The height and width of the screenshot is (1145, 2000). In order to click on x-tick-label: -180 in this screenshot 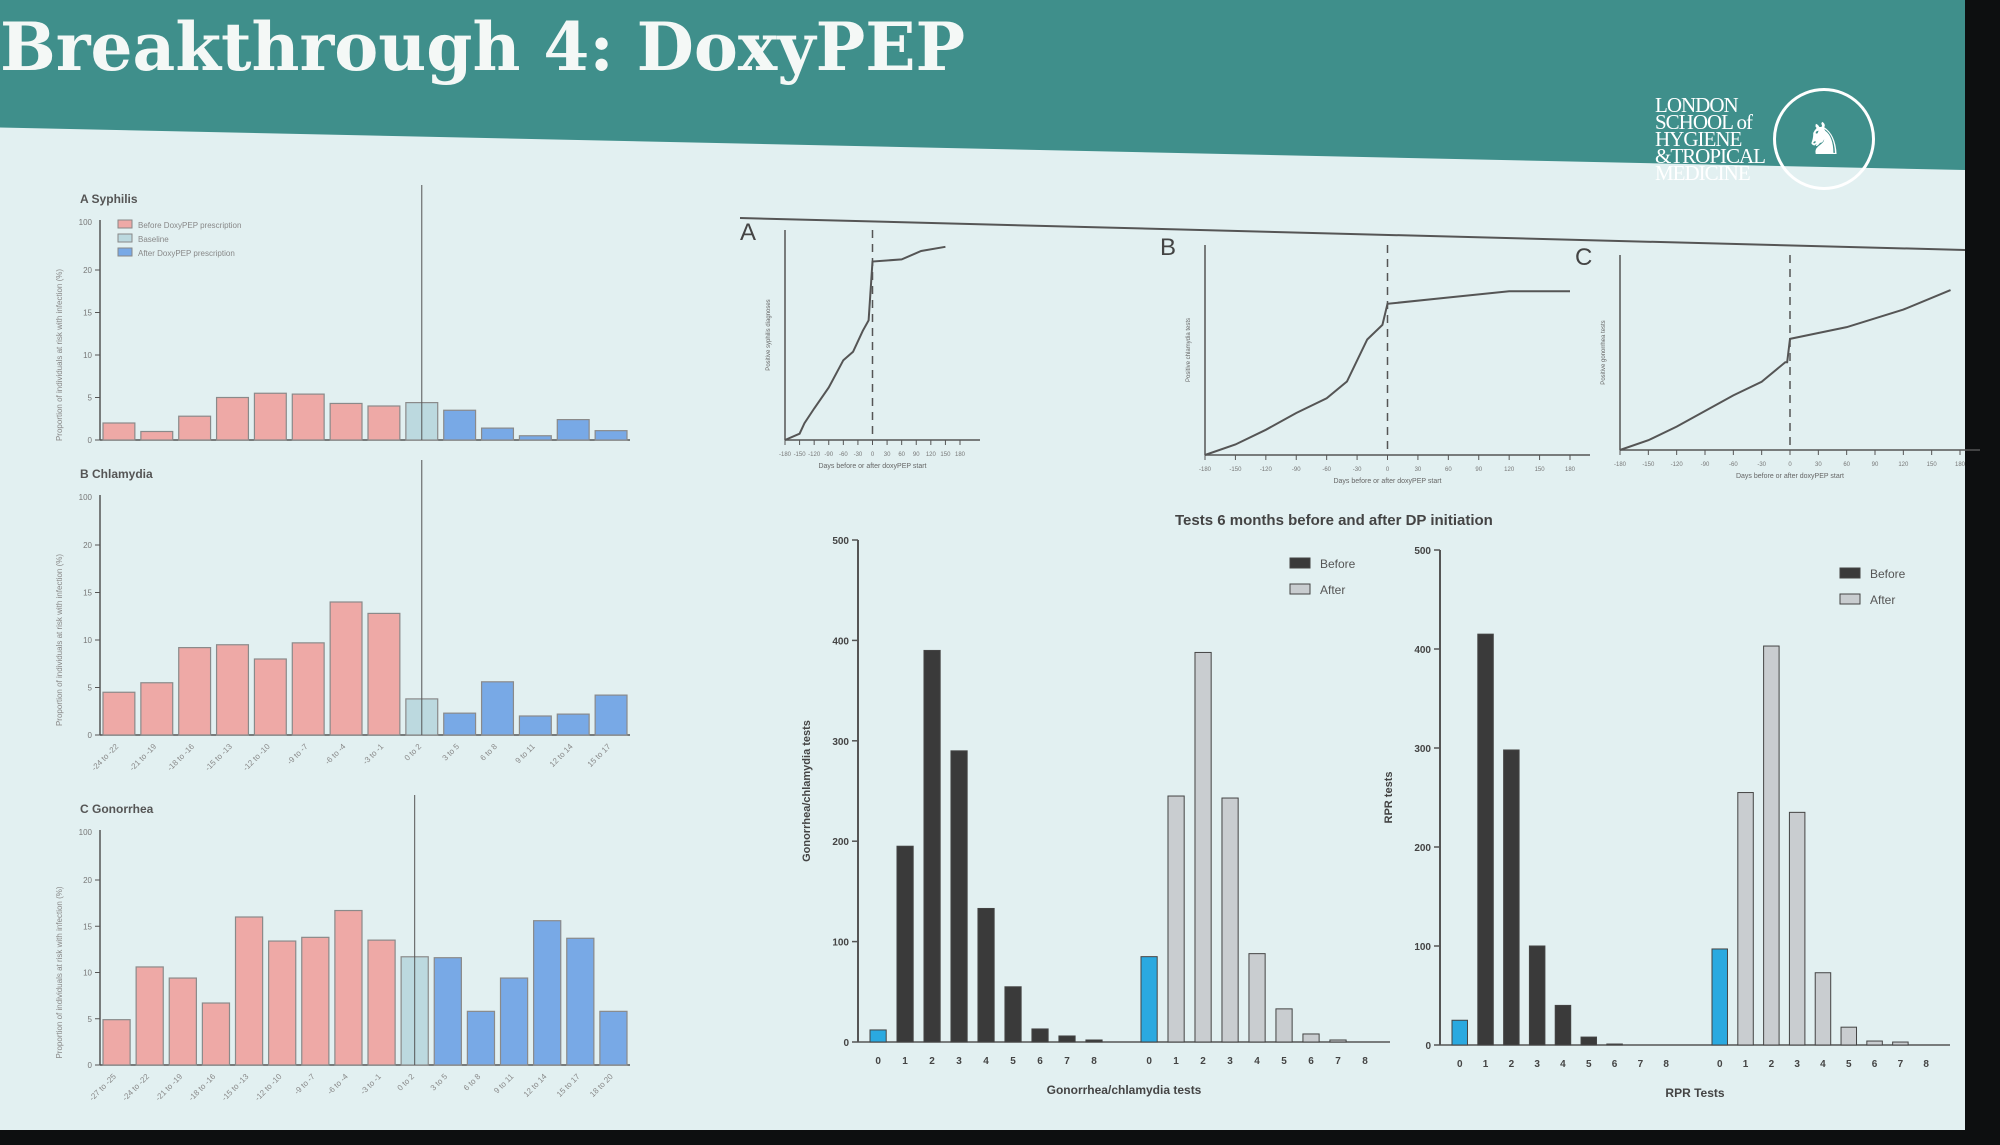, I will do `click(1205, 470)`.